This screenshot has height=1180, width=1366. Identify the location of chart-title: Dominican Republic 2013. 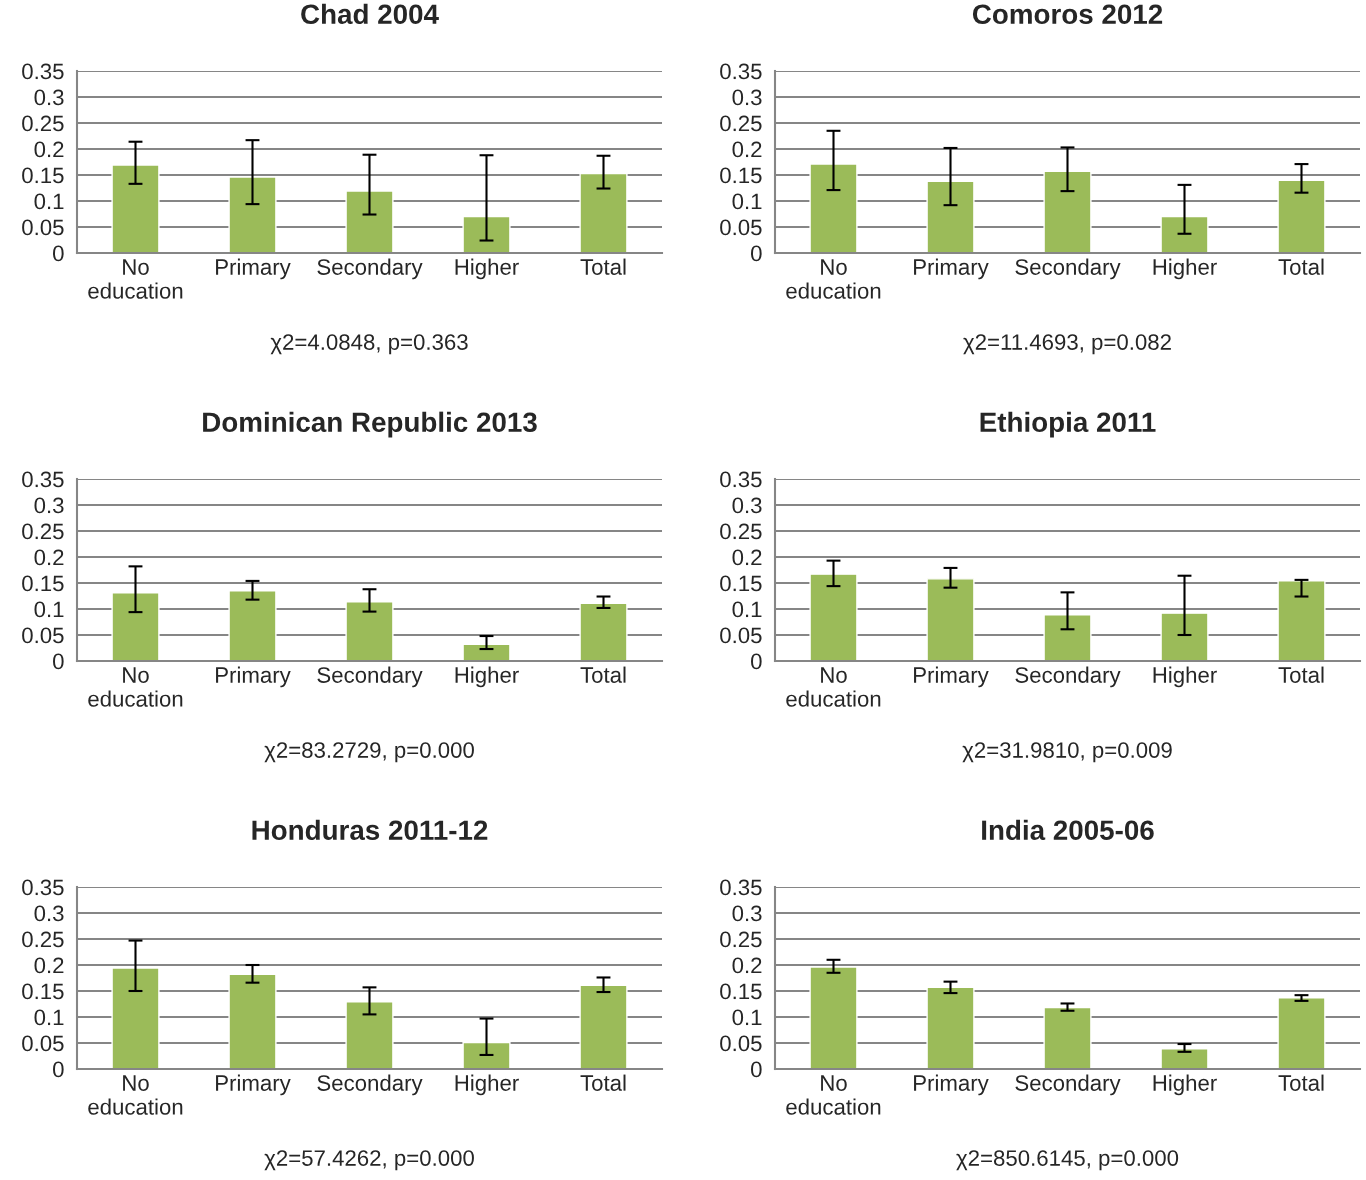
(370, 424).